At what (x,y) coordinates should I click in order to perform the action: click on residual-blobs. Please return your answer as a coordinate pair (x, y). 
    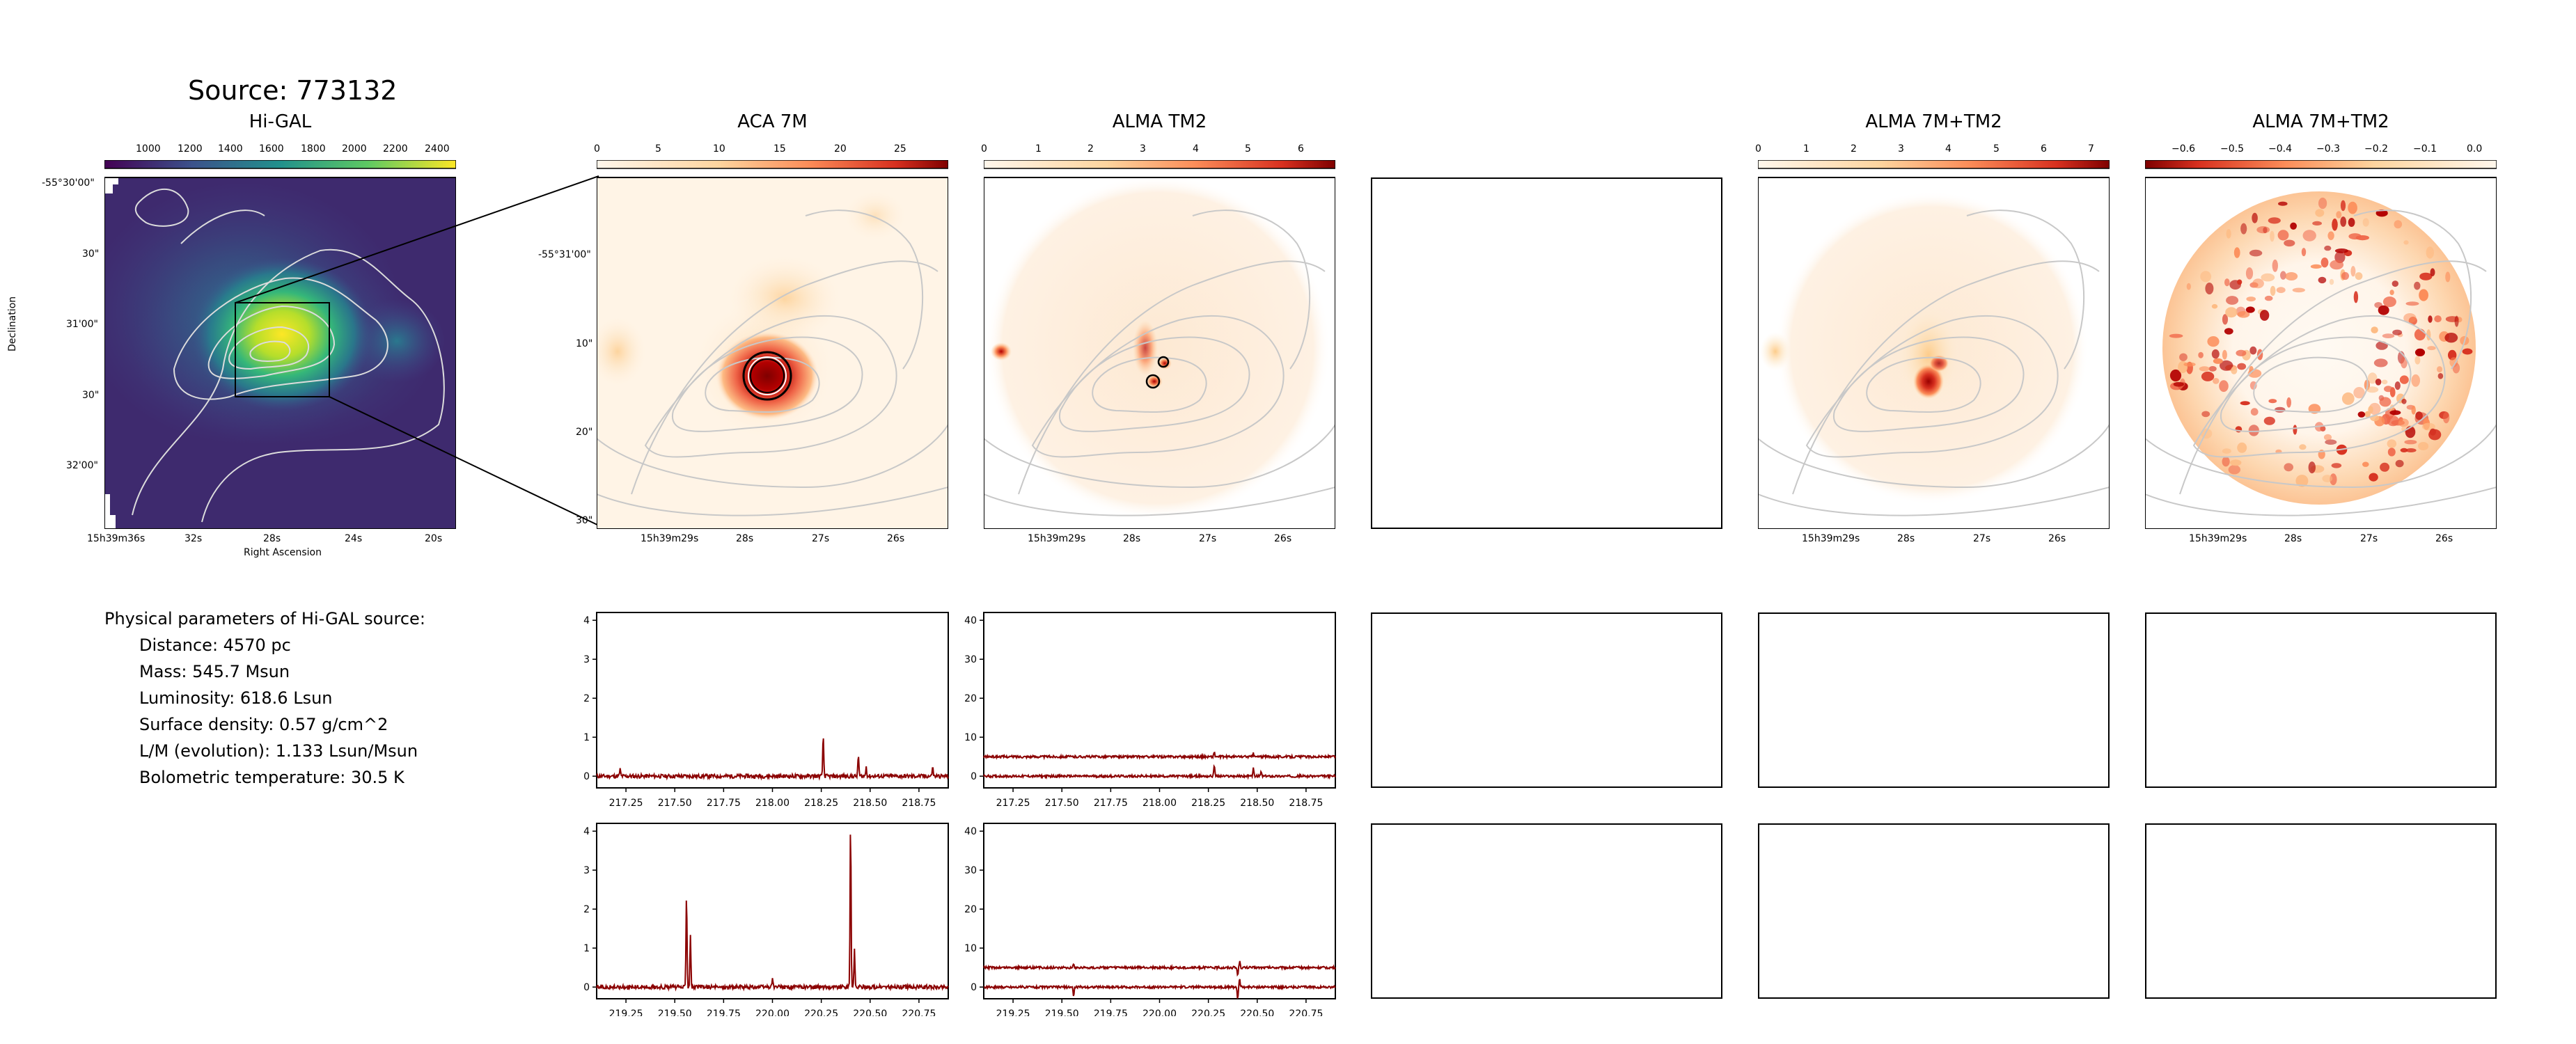
    Looking at the image, I should click on (2321, 342).